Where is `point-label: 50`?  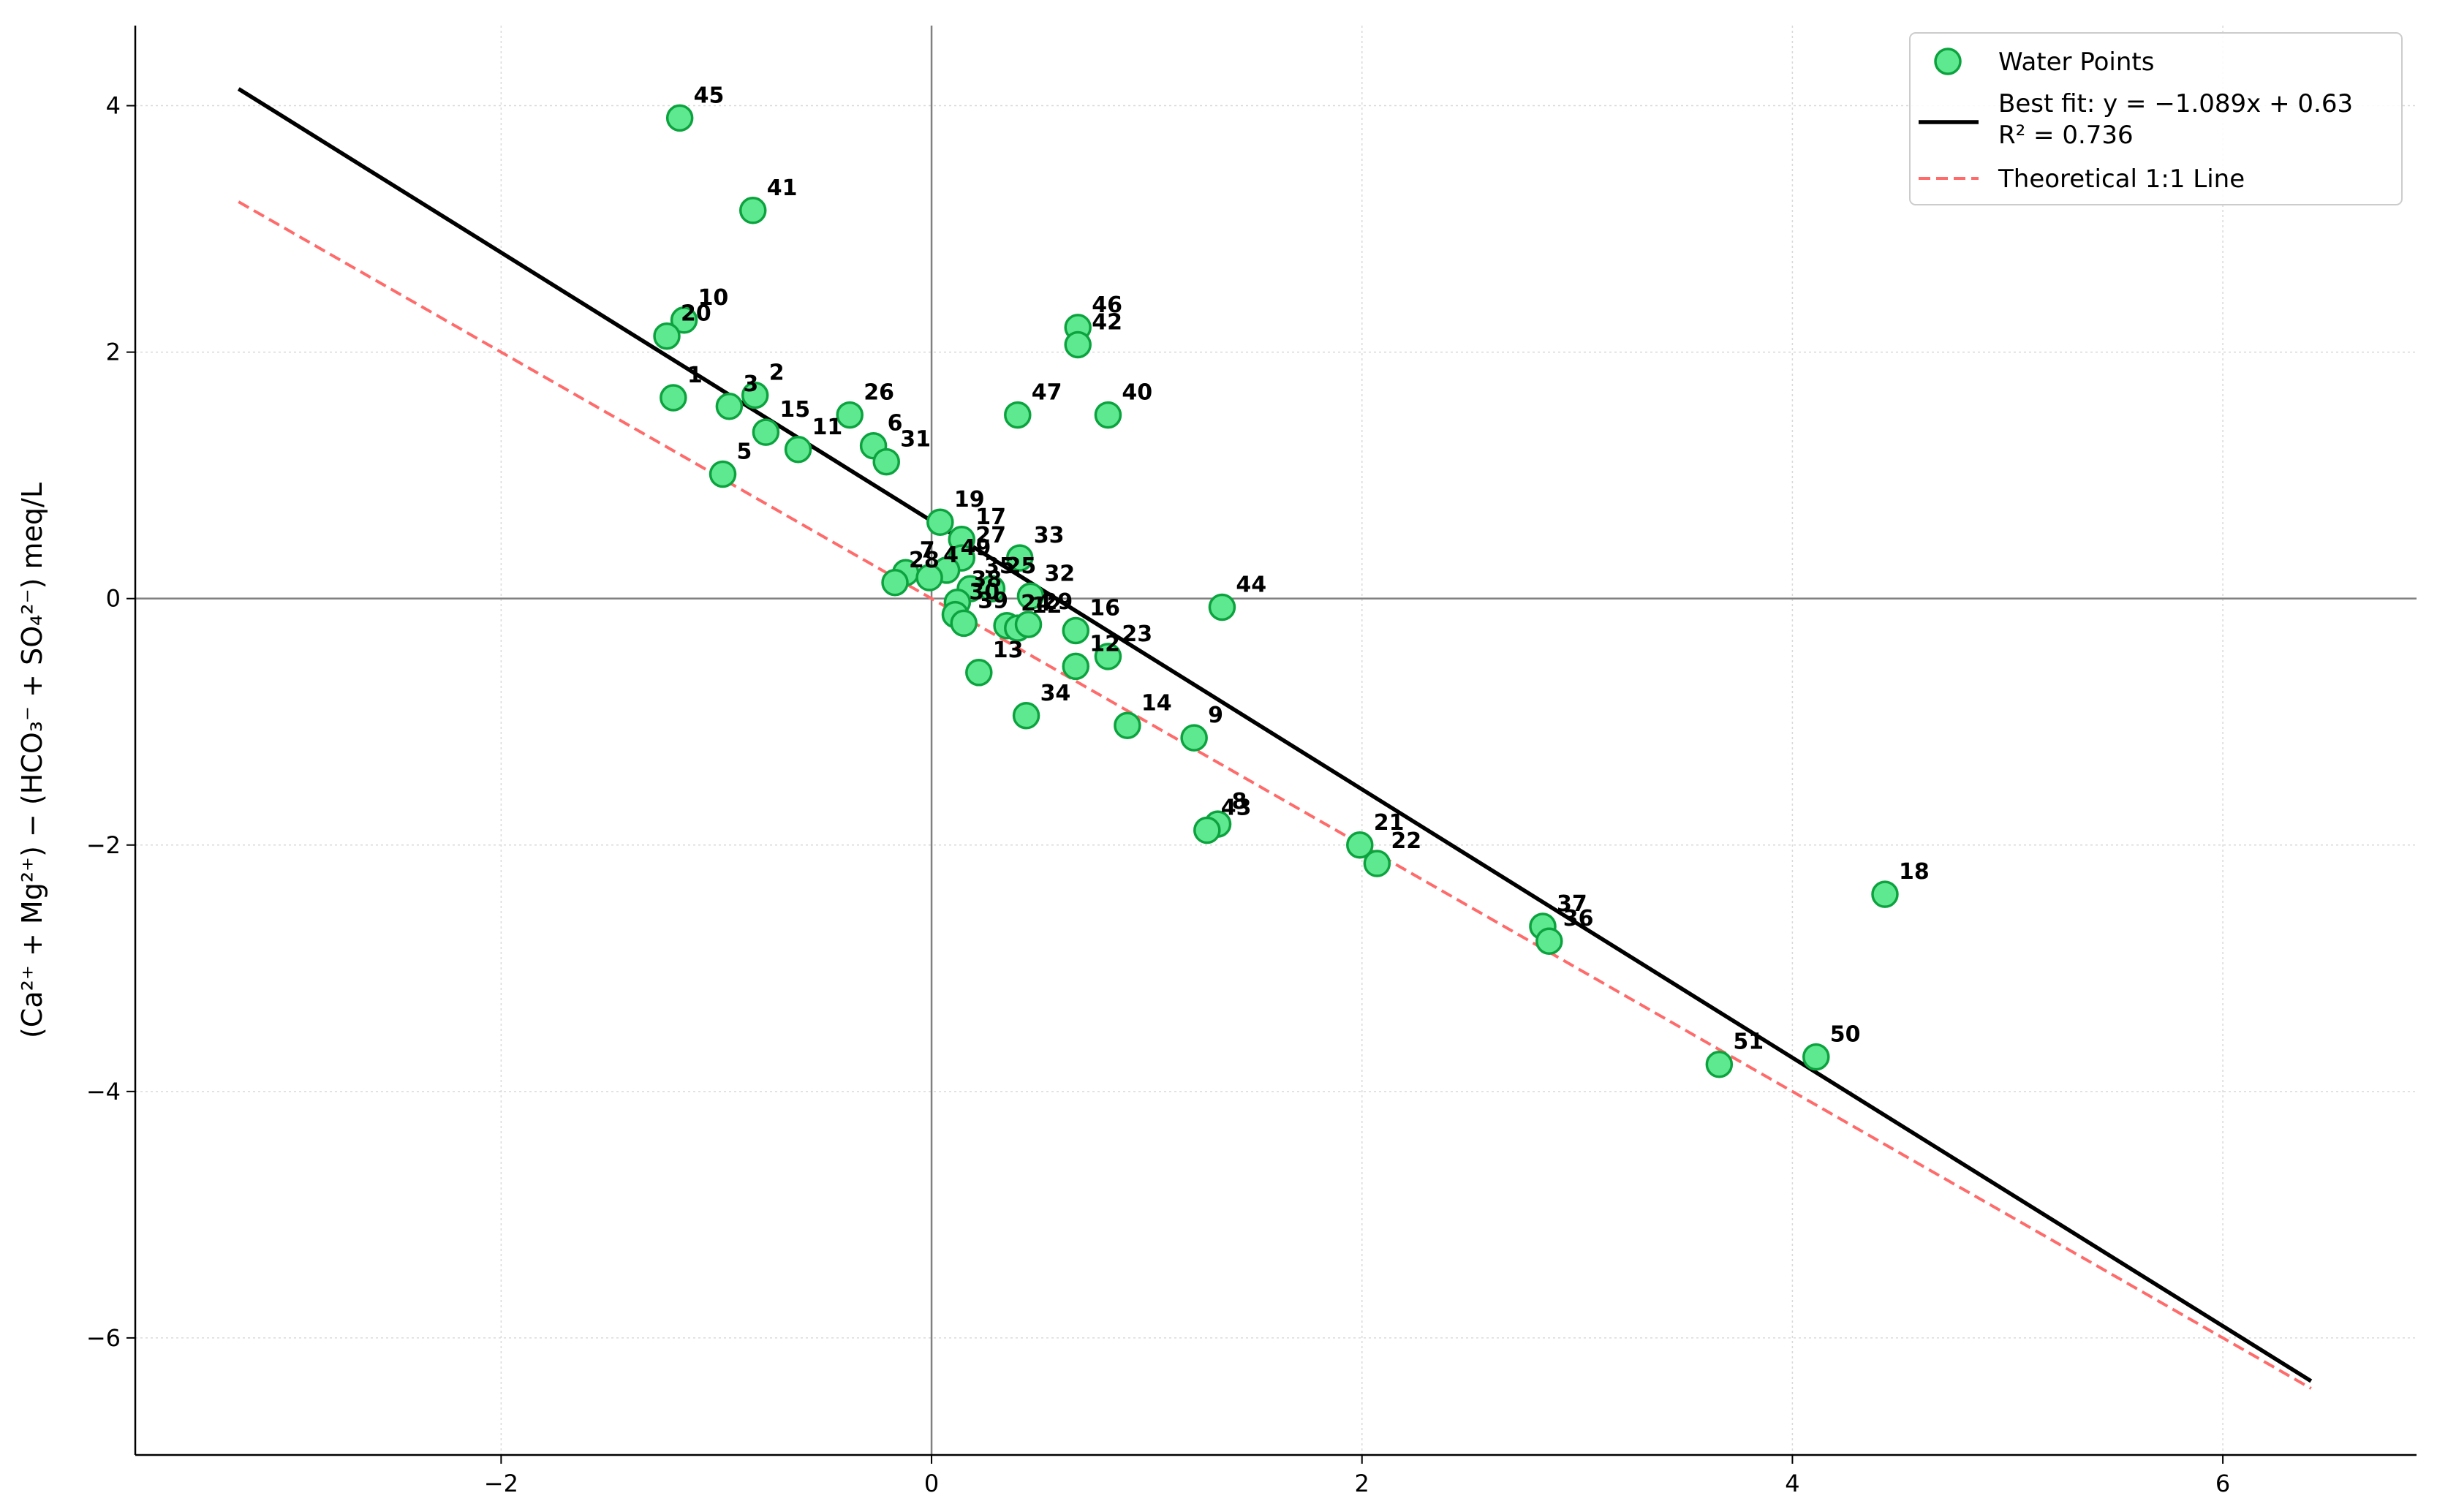
point-label: 50 is located at coordinates (1845, 1035).